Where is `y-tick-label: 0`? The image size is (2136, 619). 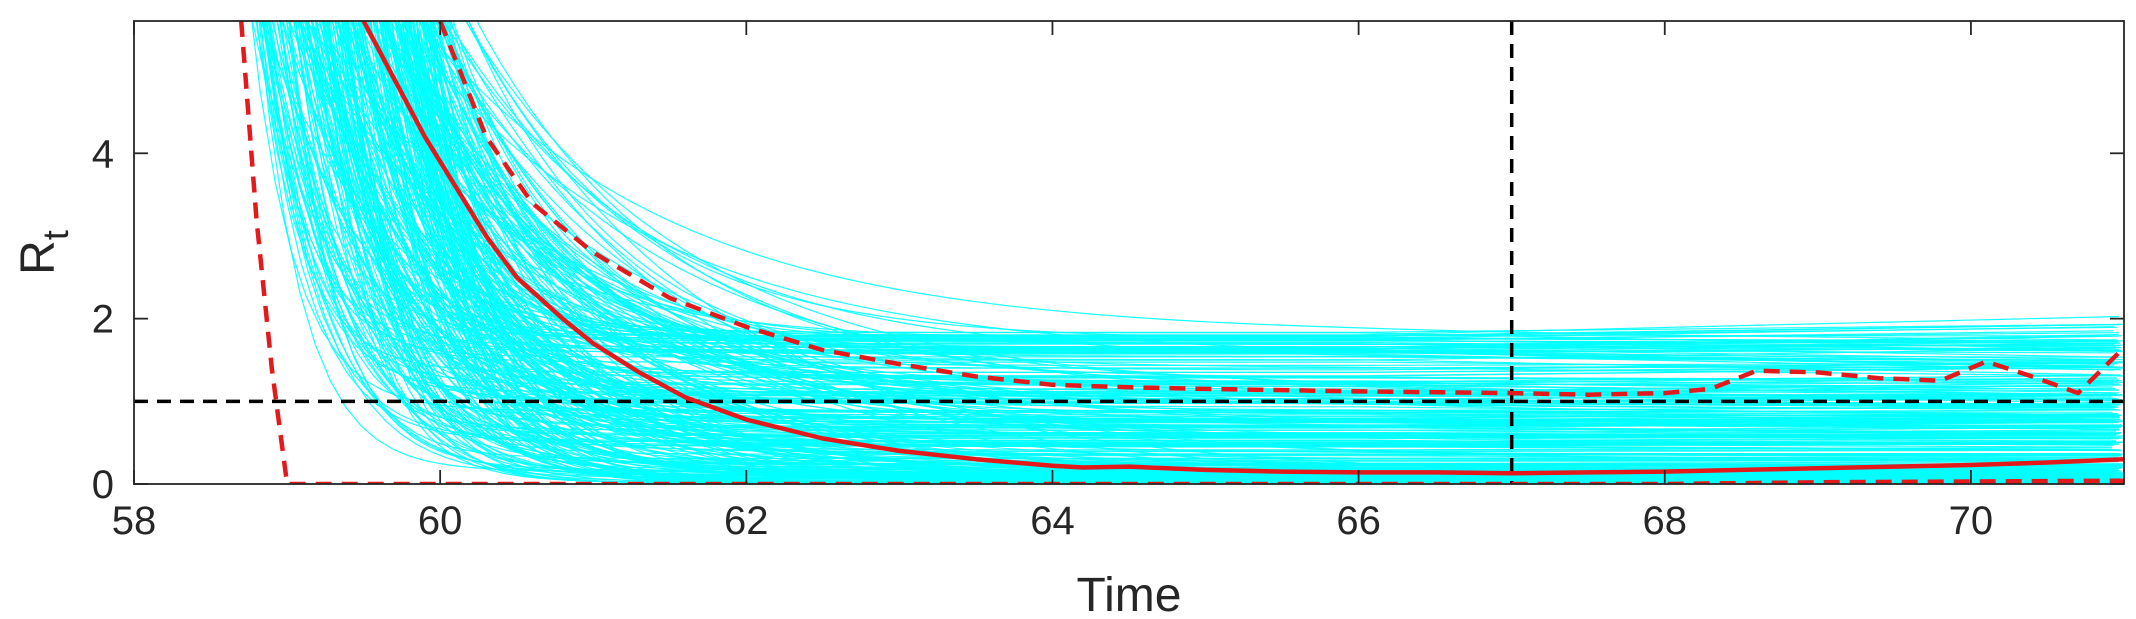 y-tick-label: 0 is located at coordinates (103, 485).